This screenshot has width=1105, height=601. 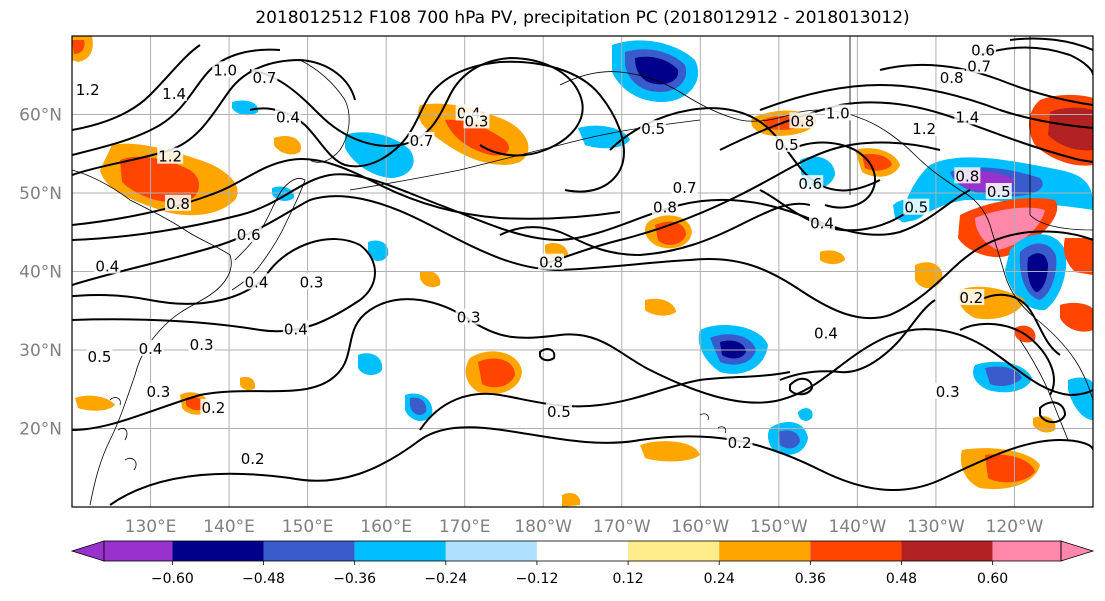 I want to click on colorbar-tick-label: 0.12, so click(x=627, y=579).